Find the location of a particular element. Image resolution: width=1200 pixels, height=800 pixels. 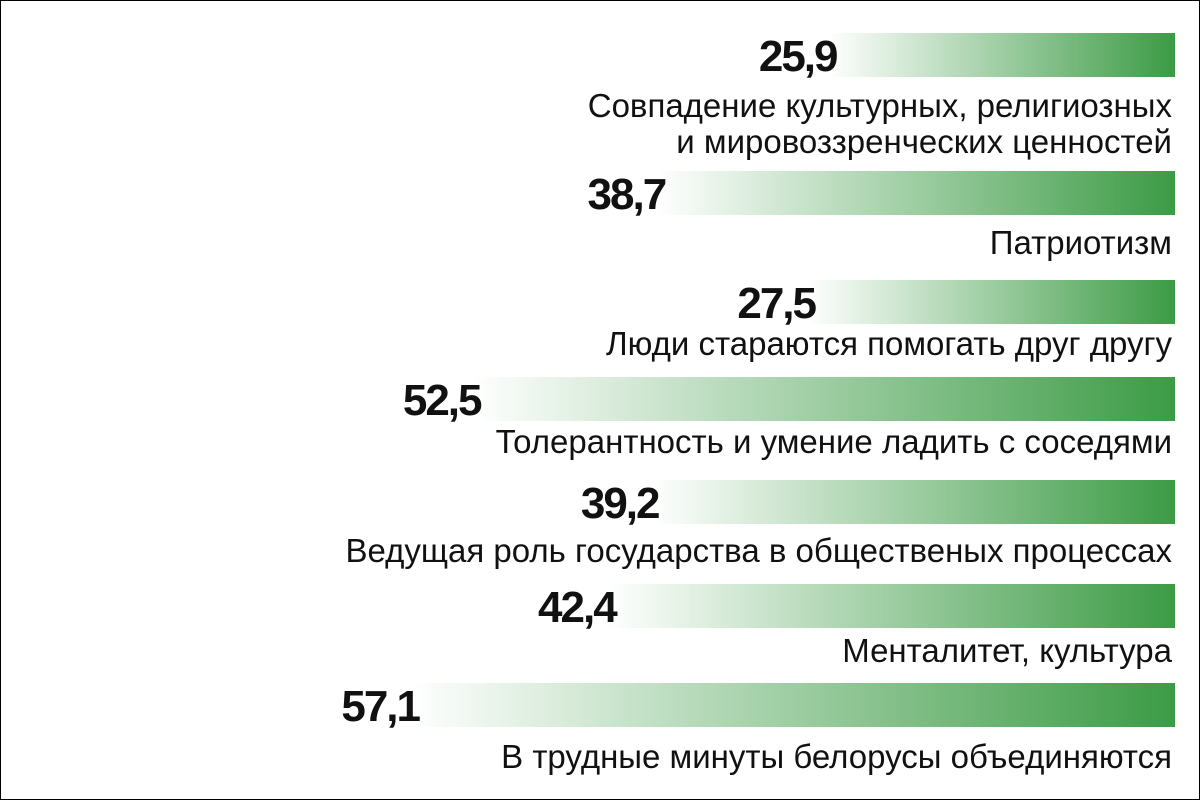

category-label-3: Люди стараются помогать друг другу is located at coordinates (889, 343).